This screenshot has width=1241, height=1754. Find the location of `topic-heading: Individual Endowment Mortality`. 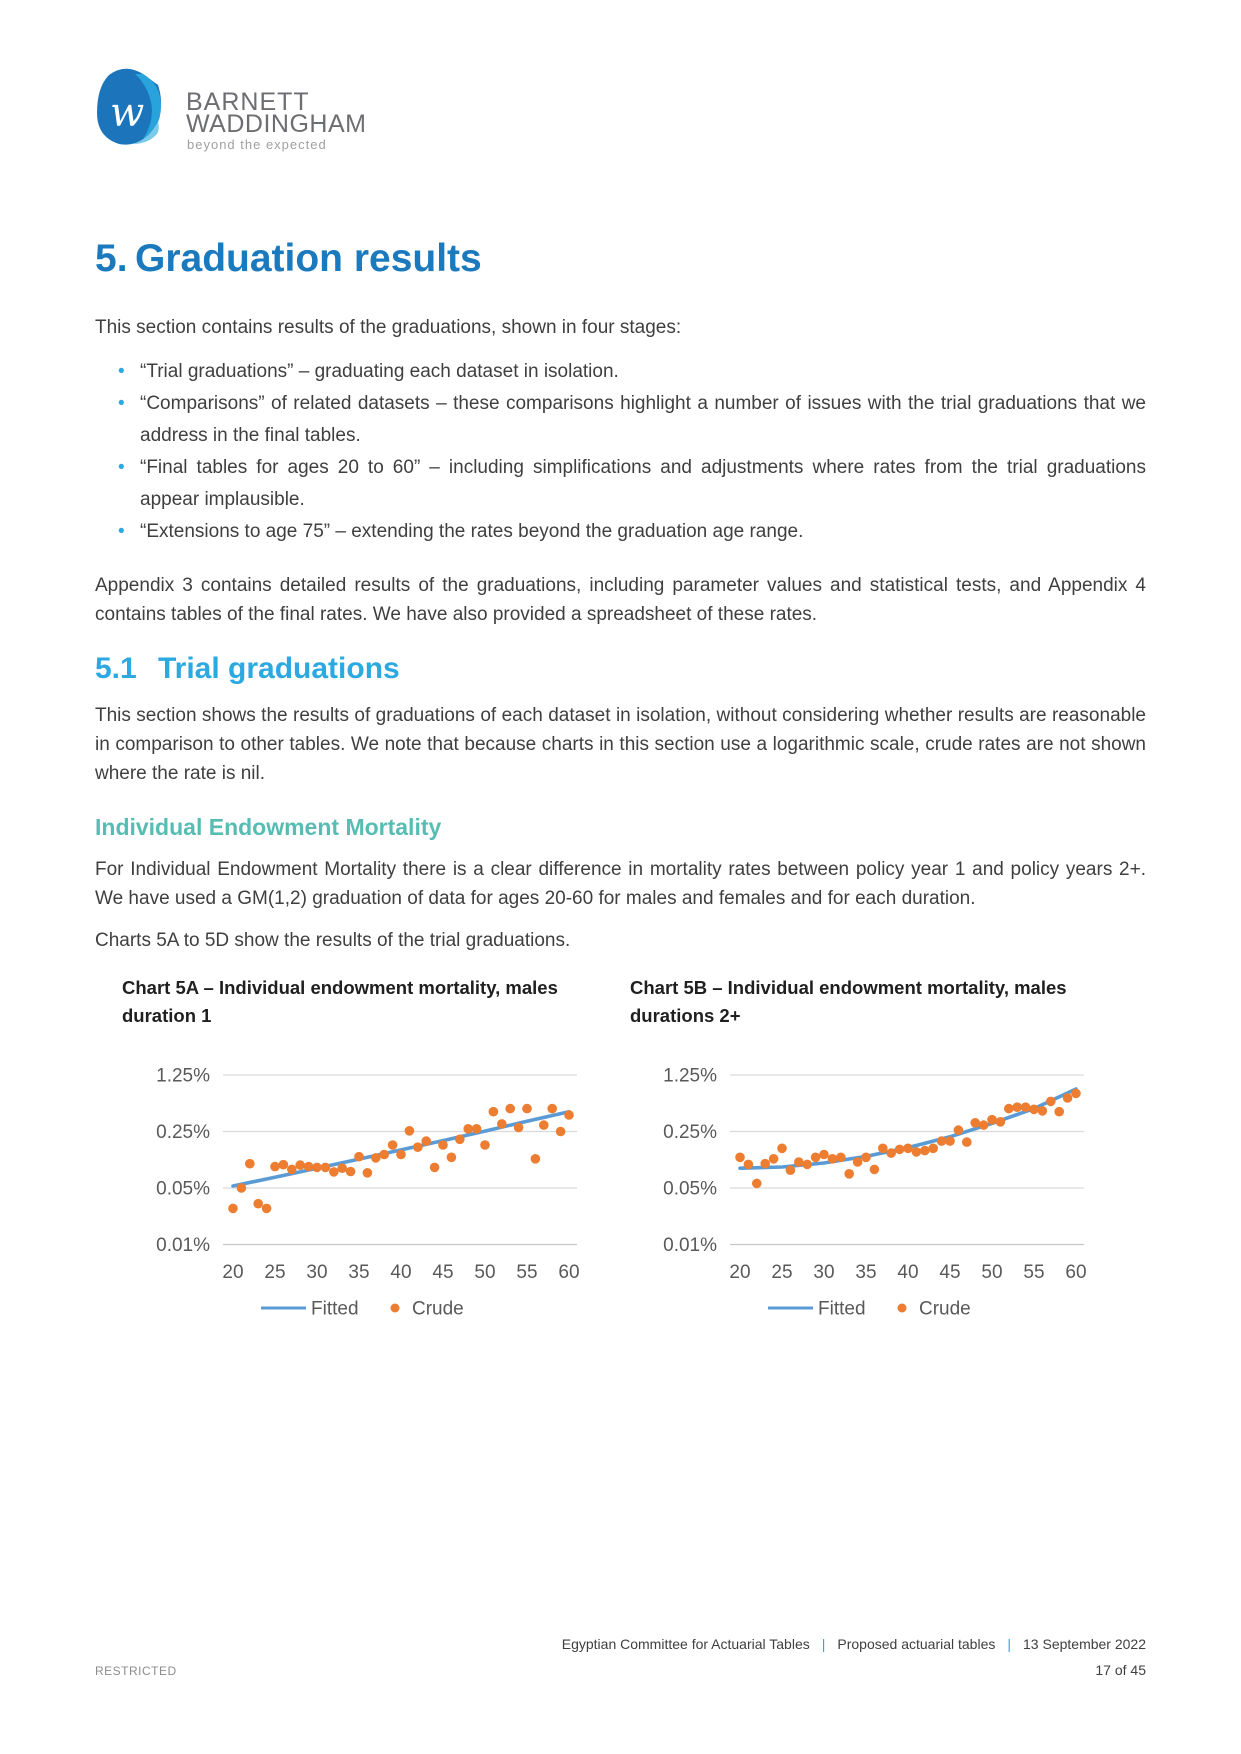

topic-heading: Individual Endowment Mortality is located at coordinates (268, 827).